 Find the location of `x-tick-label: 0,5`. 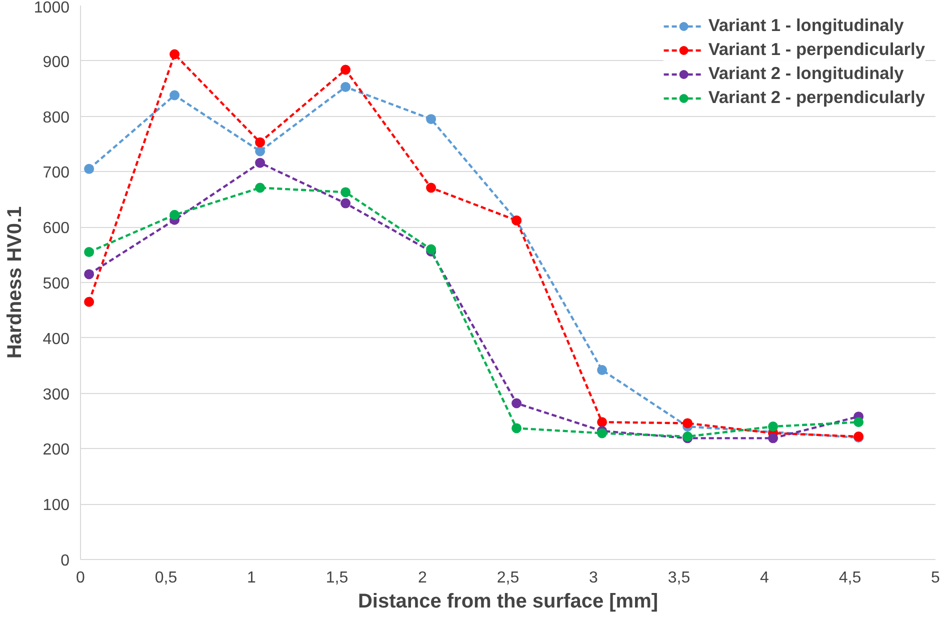

x-tick-label: 0,5 is located at coordinates (166, 578).